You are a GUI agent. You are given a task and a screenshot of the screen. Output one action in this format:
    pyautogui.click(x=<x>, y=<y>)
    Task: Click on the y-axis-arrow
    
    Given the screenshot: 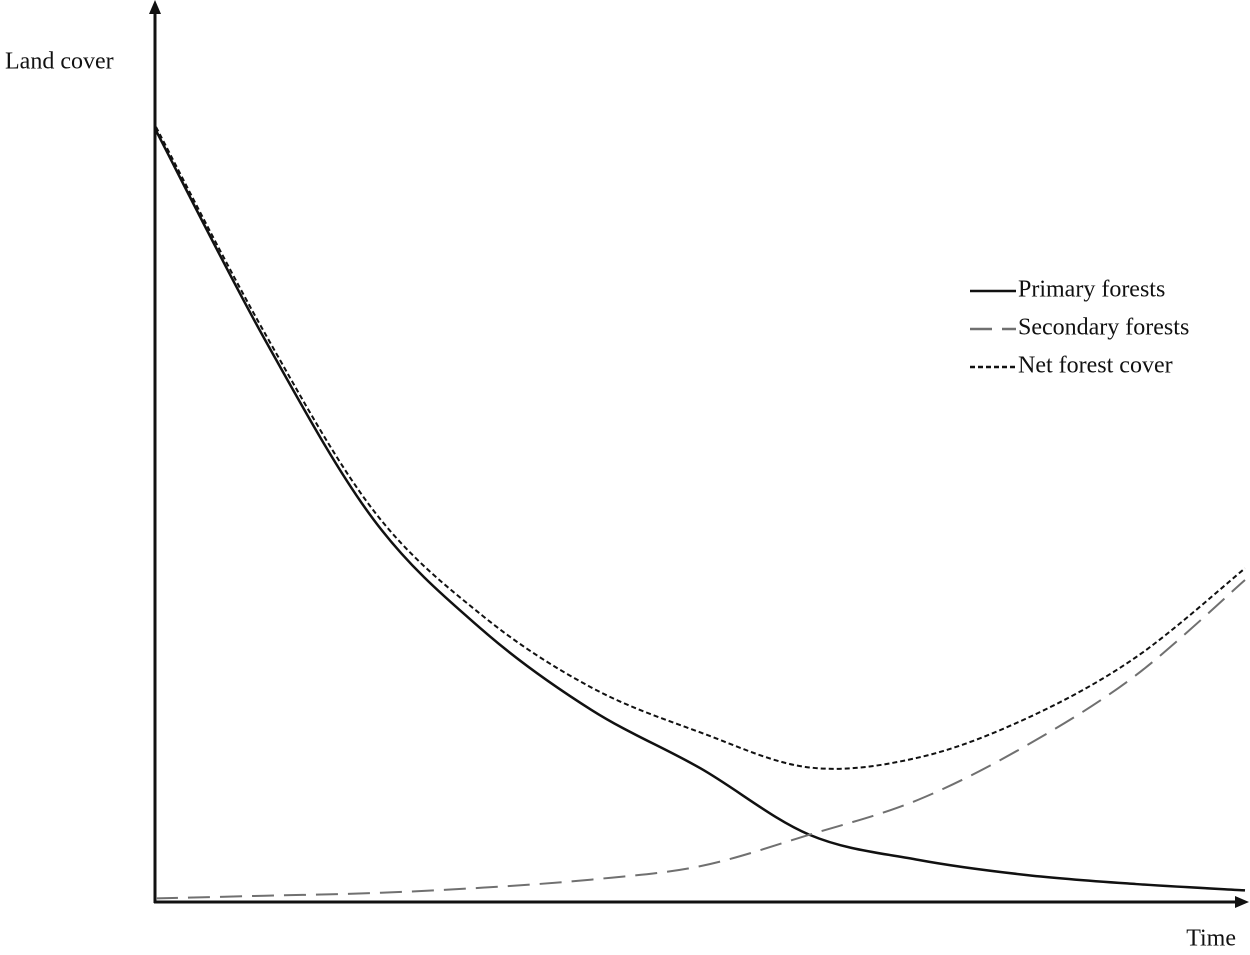 What is the action you would take?
    pyautogui.click(x=155, y=7)
    